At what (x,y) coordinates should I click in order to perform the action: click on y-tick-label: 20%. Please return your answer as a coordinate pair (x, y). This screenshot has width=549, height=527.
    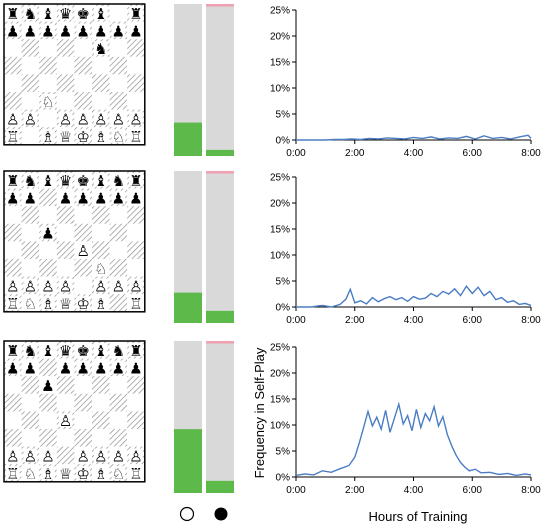
    Looking at the image, I should click on (280, 37).